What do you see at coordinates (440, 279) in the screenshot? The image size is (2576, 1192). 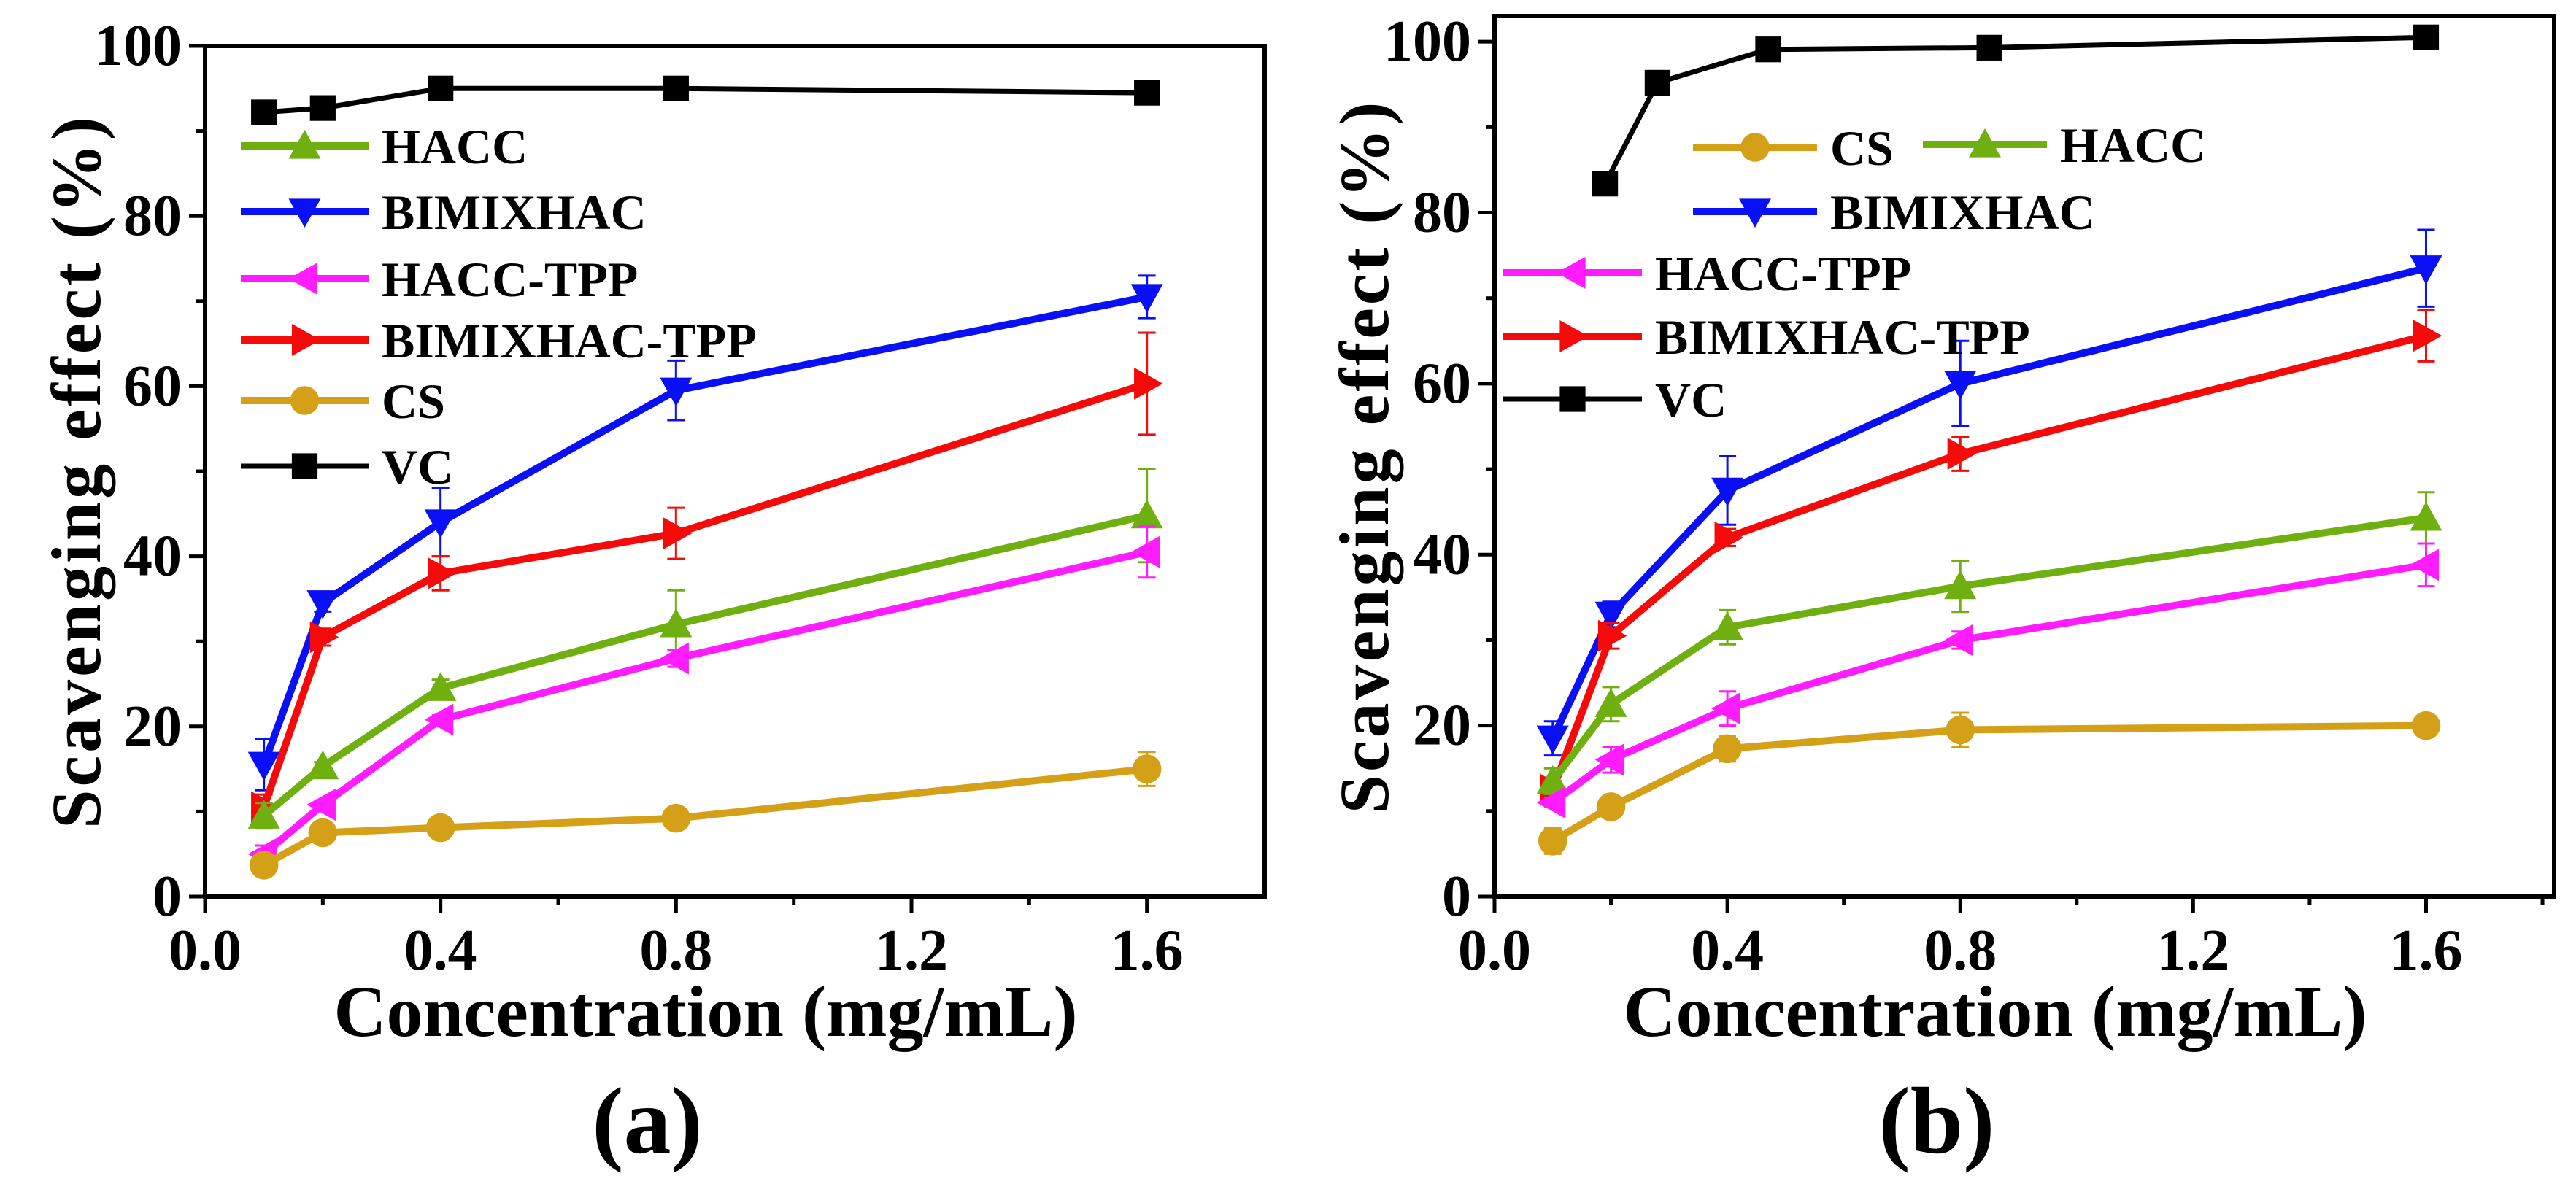 I see `legend-item: HACC-TPP` at bounding box center [440, 279].